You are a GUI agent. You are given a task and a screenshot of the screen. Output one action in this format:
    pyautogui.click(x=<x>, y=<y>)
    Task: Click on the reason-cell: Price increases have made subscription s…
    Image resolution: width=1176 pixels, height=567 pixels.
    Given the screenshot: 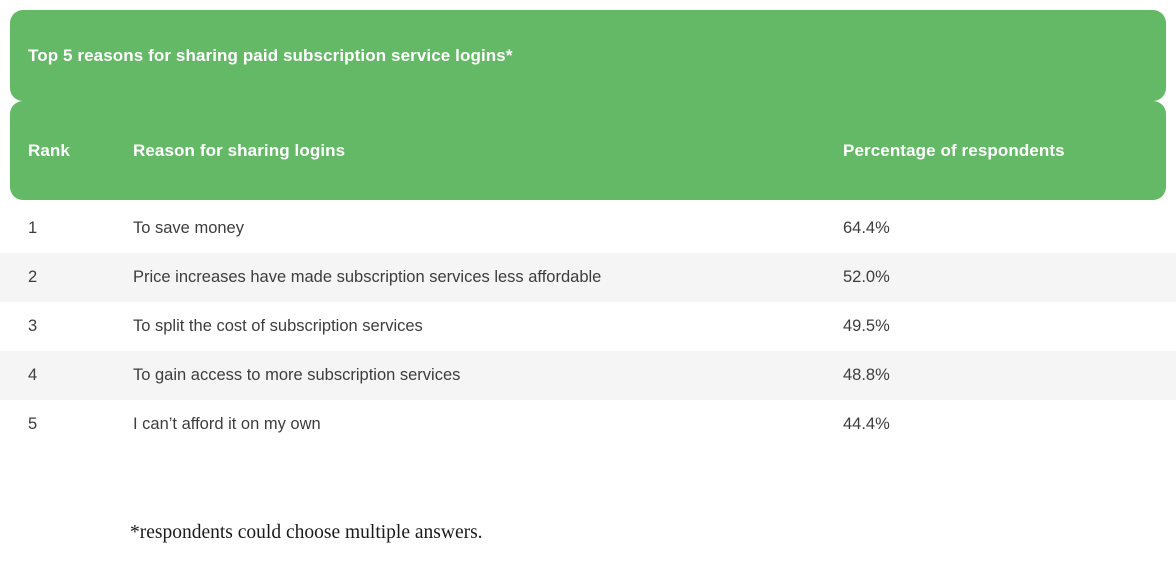 What is the action you would take?
    pyautogui.click(x=367, y=277)
    